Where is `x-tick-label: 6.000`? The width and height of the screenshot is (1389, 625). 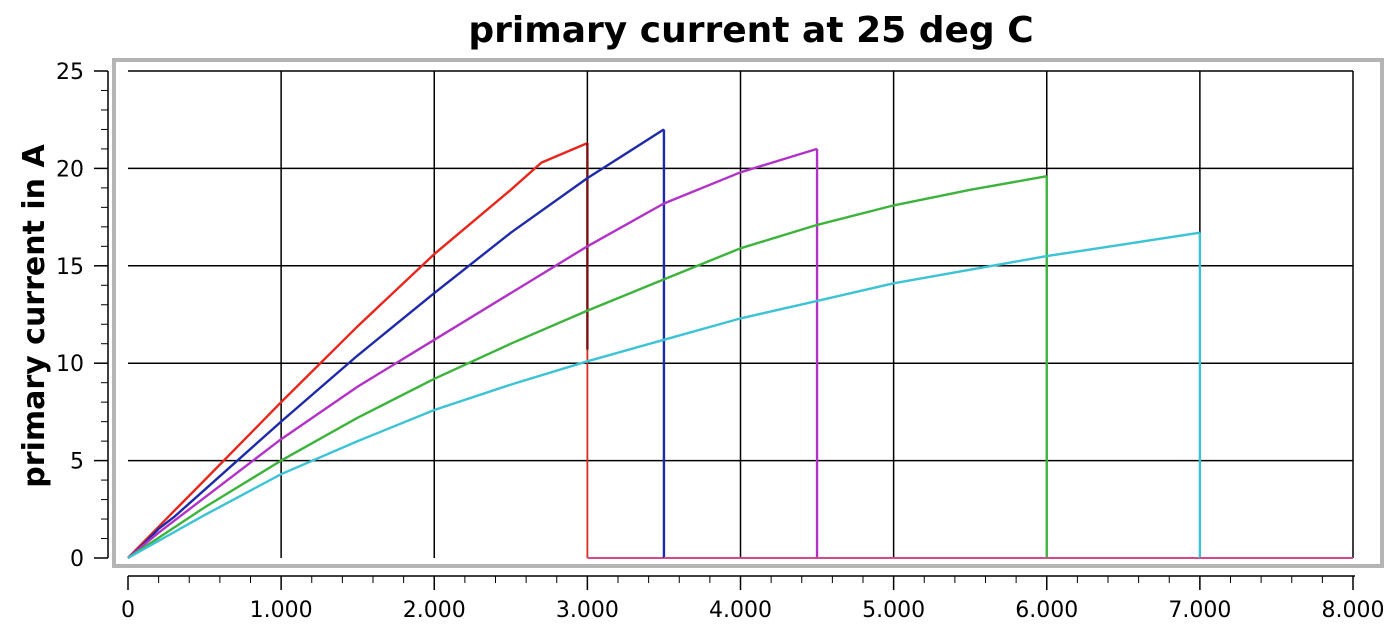 x-tick-label: 6.000 is located at coordinates (1046, 610).